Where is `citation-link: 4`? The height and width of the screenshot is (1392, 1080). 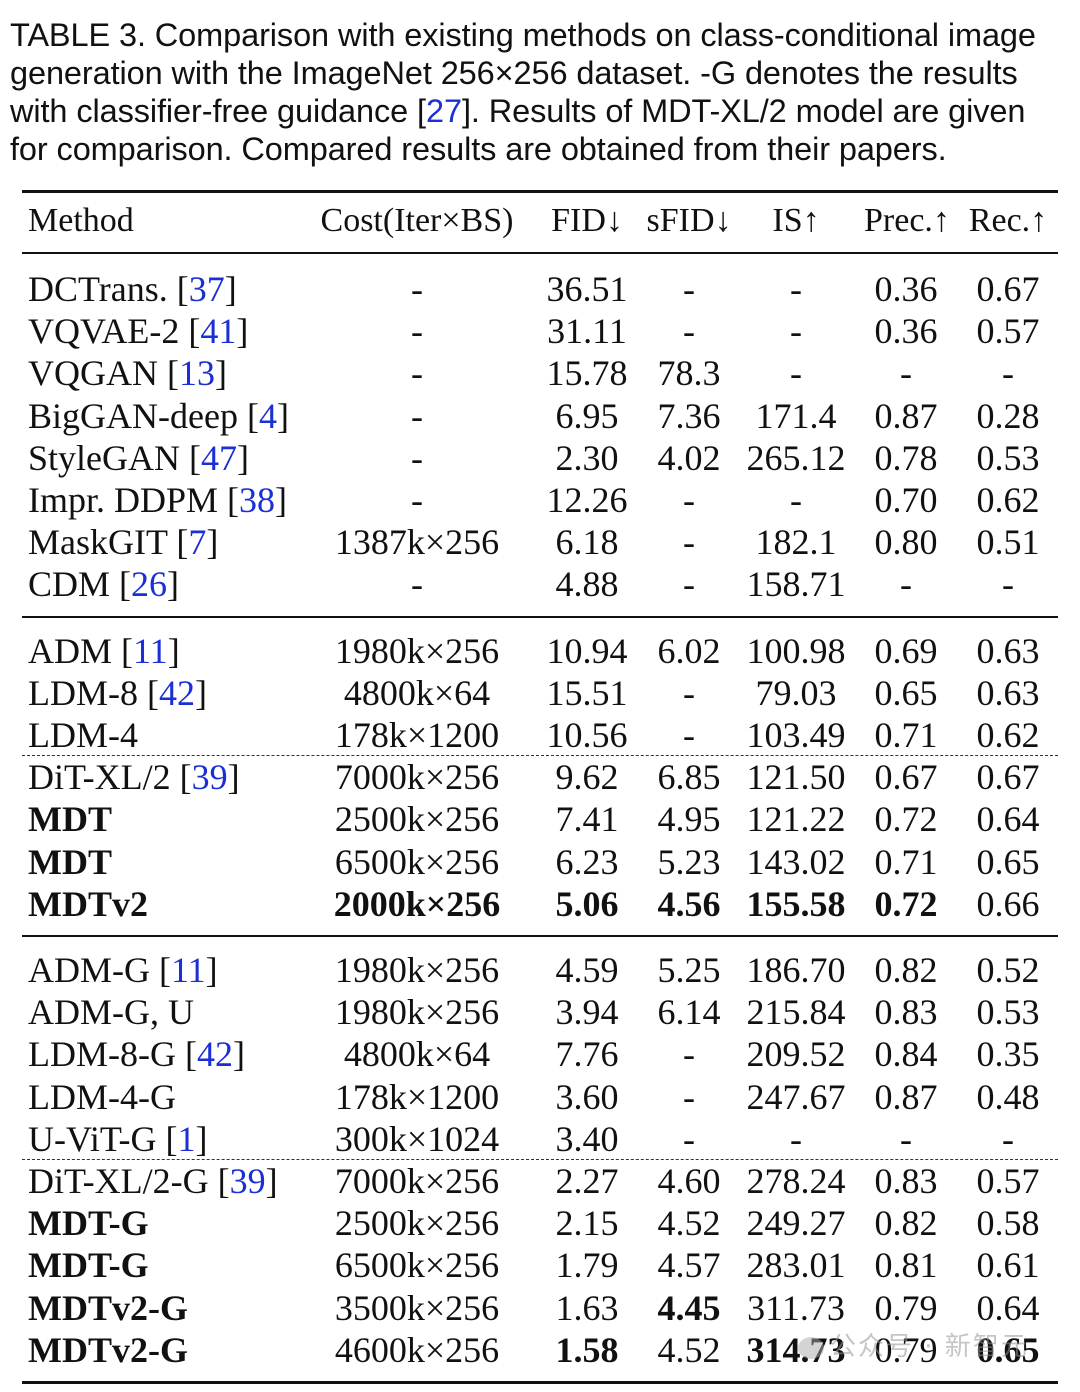 citation-link: 4 is located at coordinates (267, 415).